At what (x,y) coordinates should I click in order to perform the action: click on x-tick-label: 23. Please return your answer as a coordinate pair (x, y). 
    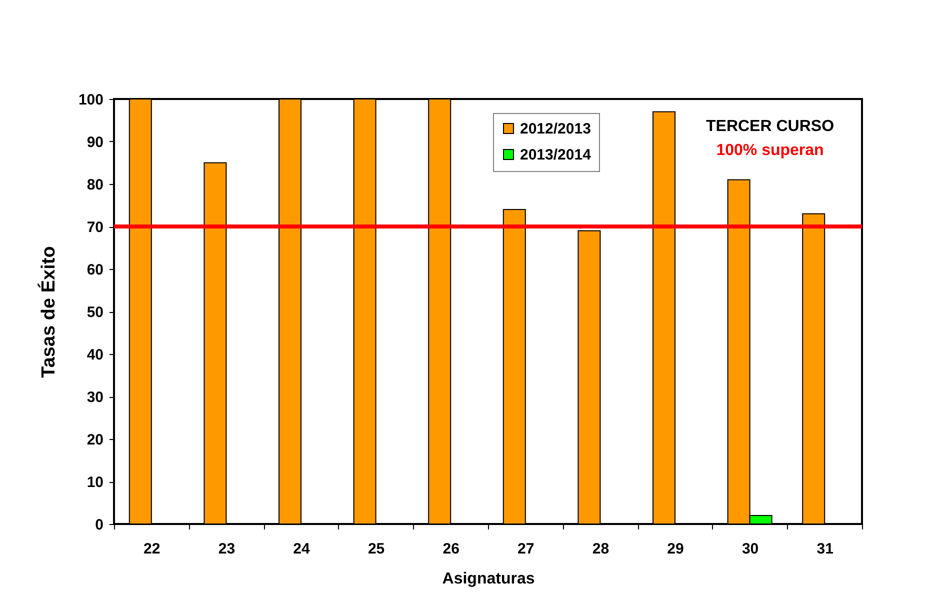
    Looking at the image, I should click on (227, 549).